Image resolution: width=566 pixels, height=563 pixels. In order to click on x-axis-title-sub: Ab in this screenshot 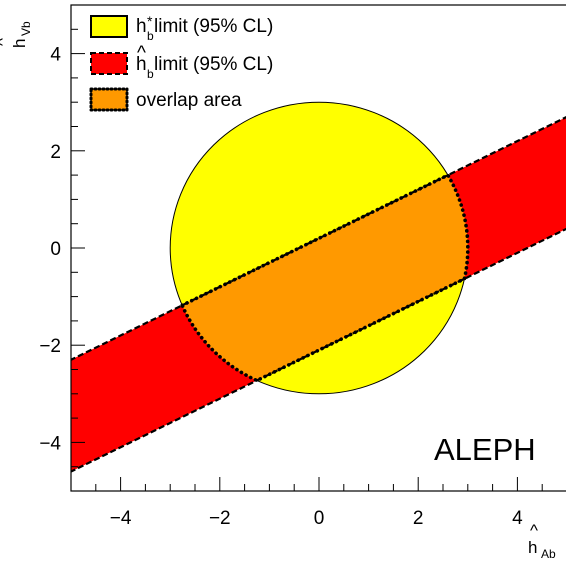, I will do `click(548, 554)`.